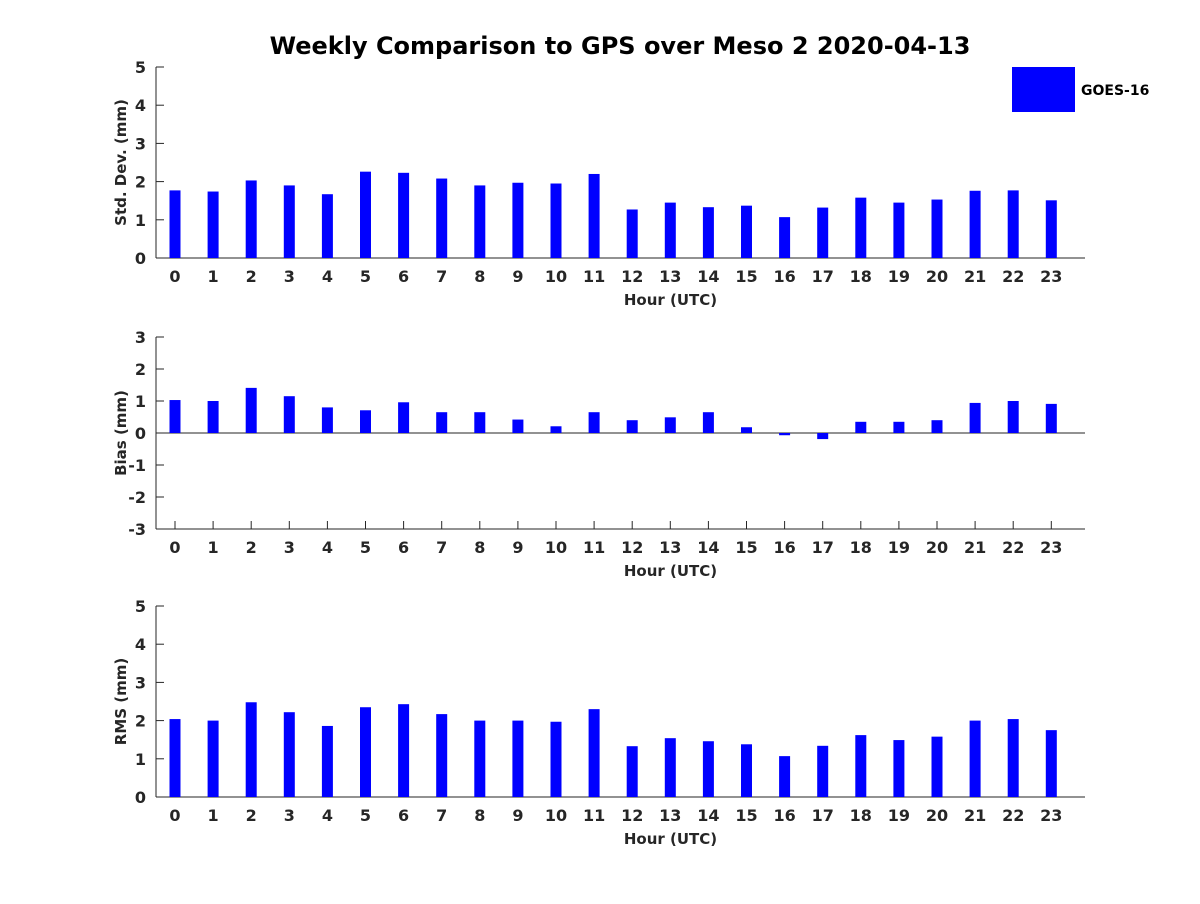  I want to click on std-x-axis-label: Hour (UTC), so click(670, 300).